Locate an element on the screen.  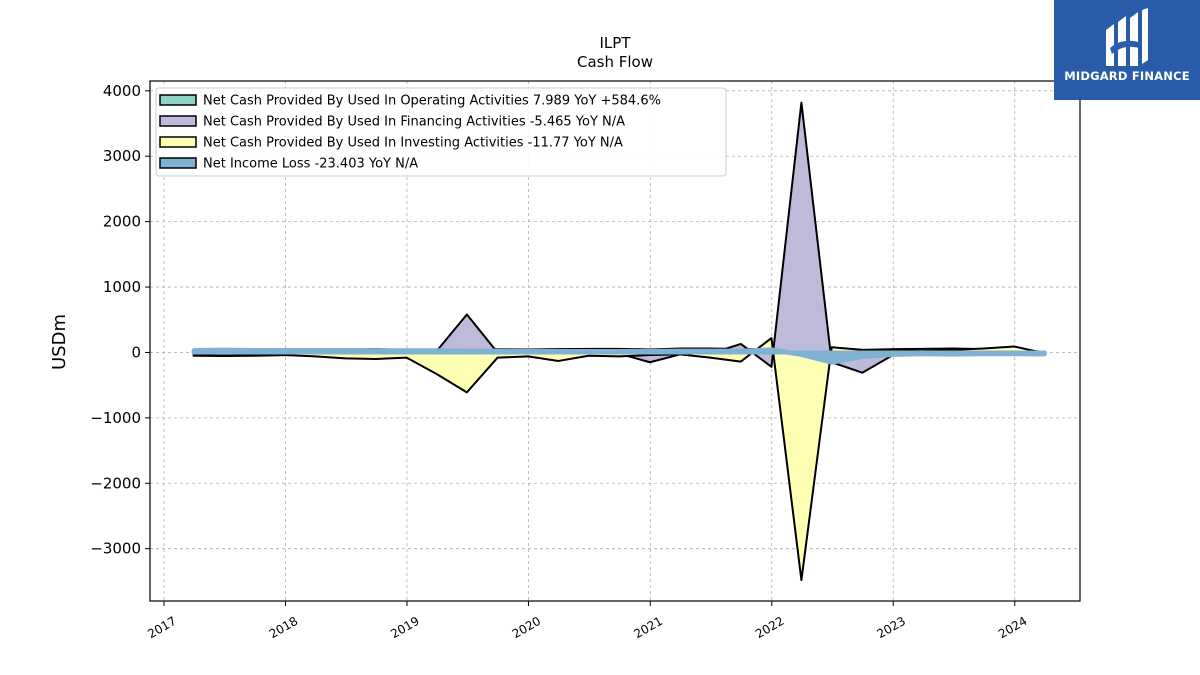
chart-subtitle: Cash Flow is located at coordinates (615, 62).